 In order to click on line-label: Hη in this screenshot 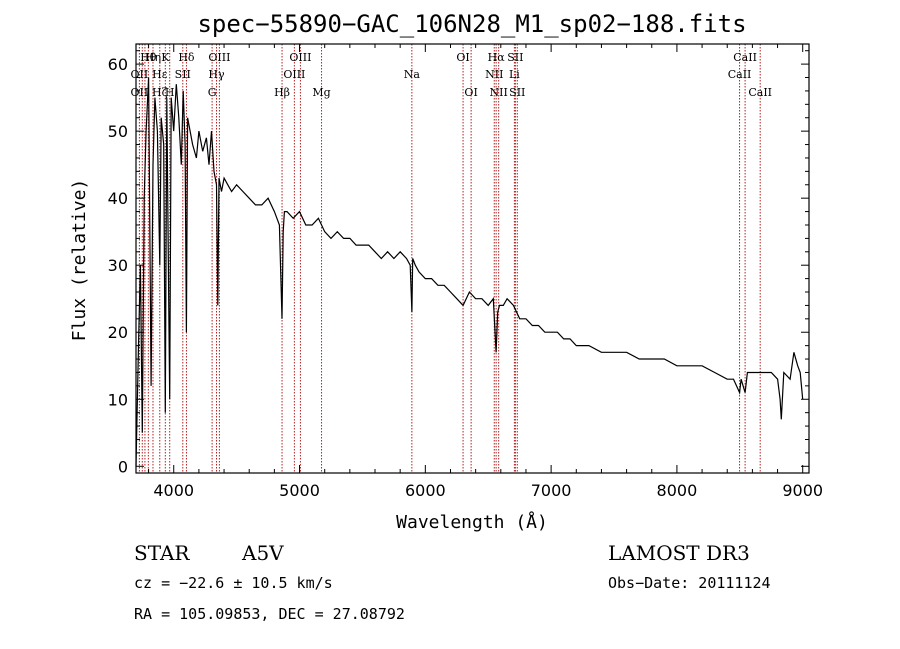, I will do `click(153, 57)`.